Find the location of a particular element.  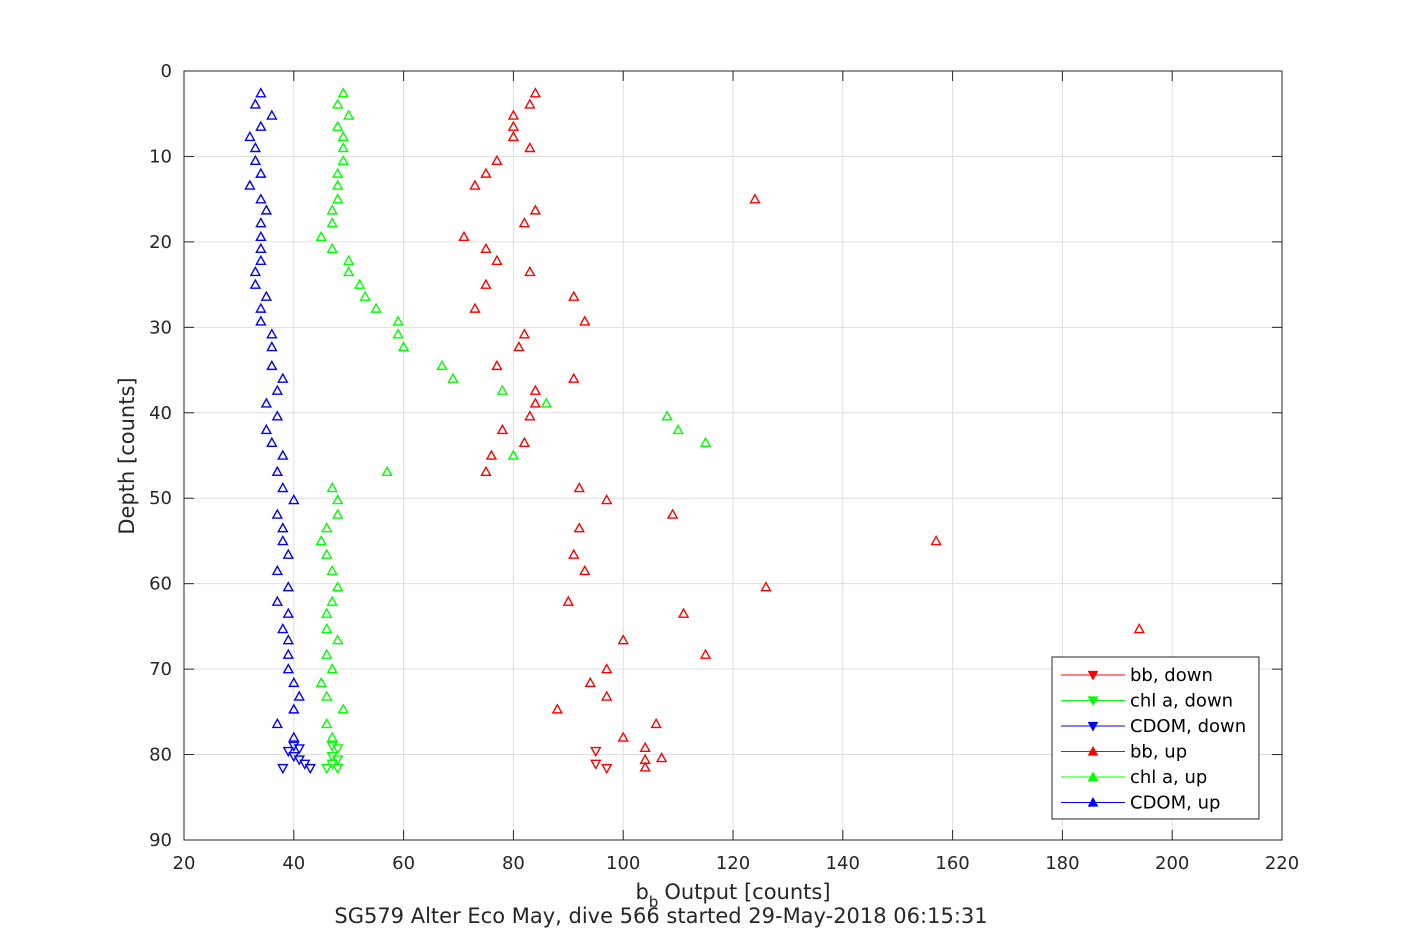

x-tick-label: 200 is located at coordinates (1172, 863).